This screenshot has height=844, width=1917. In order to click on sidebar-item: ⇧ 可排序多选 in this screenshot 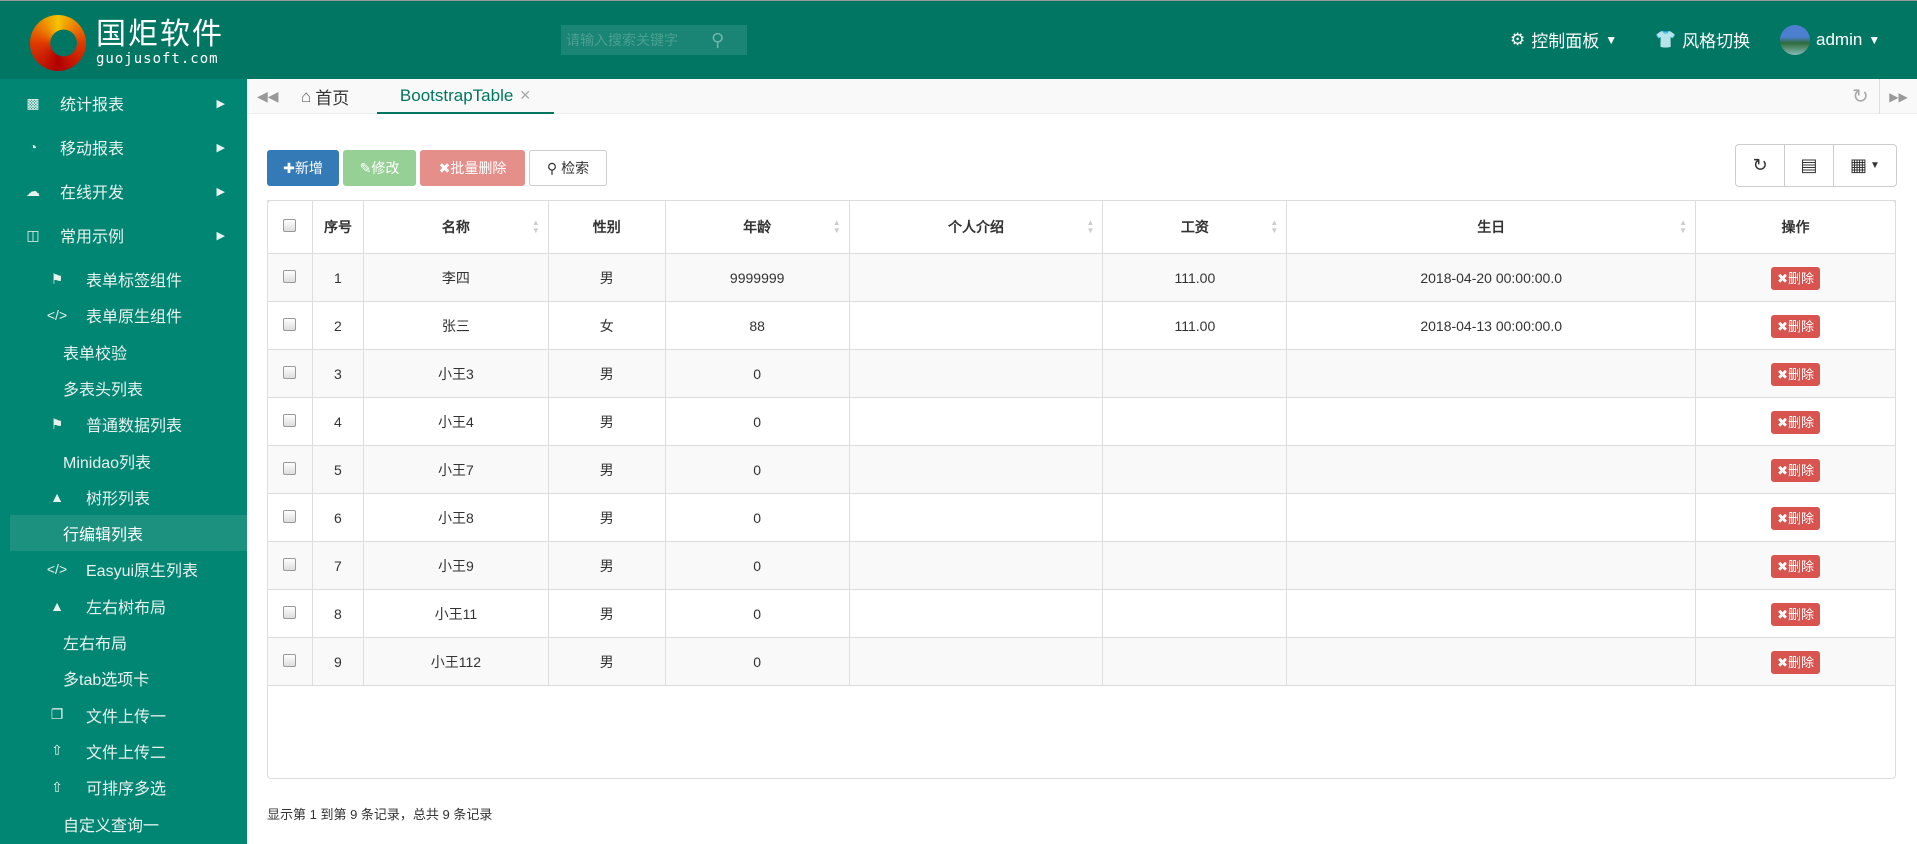, I will do `click(123, 787)`.